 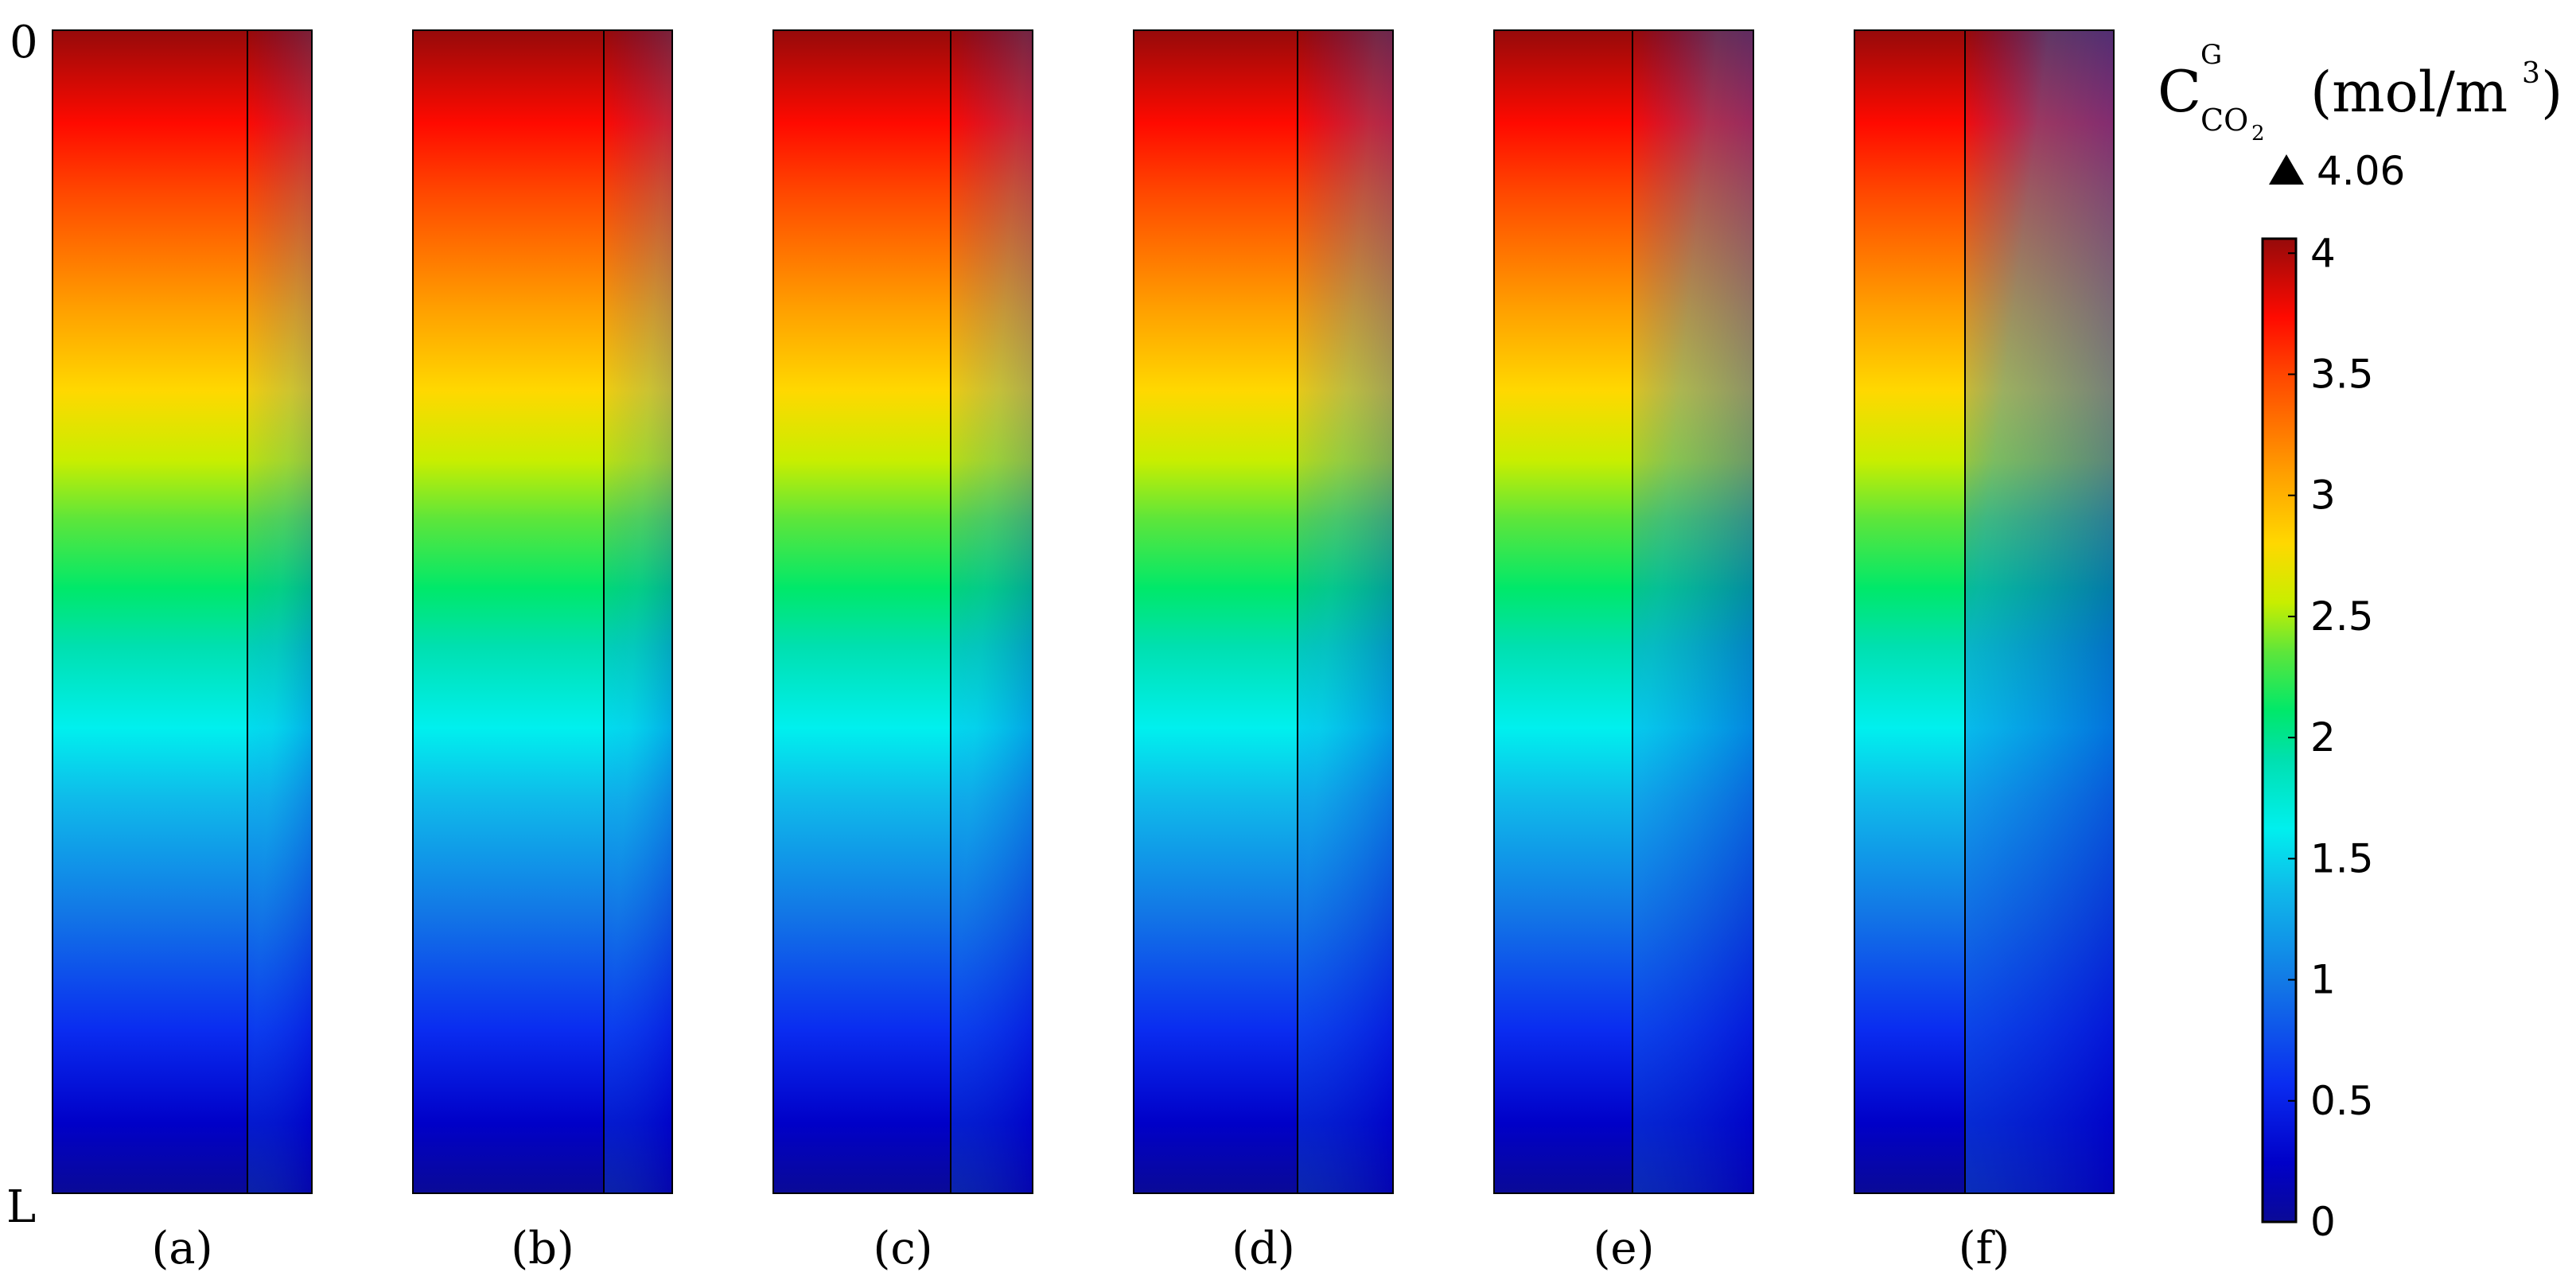 What do you see at coordinates (2409, 92) in the screenshot?
I see `unit-prefix: (mol/m` at bounding box center [2409, 92].